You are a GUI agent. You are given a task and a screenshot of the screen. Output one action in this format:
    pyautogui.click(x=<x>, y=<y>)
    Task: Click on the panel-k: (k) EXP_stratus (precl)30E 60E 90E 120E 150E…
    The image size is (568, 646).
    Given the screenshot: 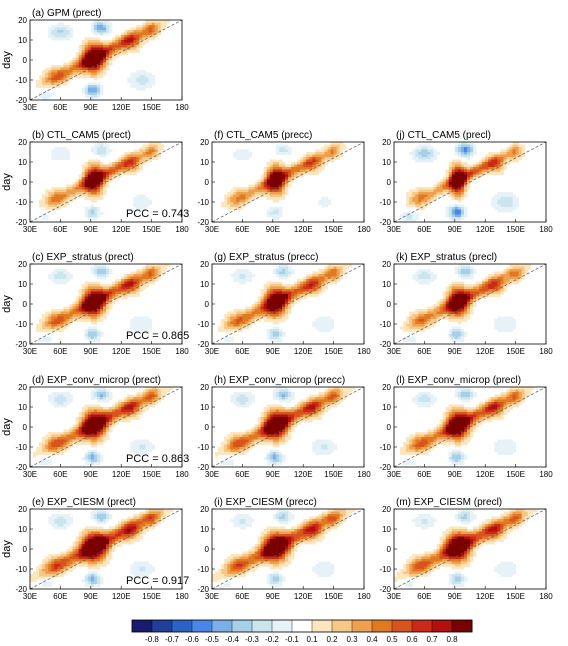 What is the action you would take?
    pyautogui.click(x=466, y=304)
    